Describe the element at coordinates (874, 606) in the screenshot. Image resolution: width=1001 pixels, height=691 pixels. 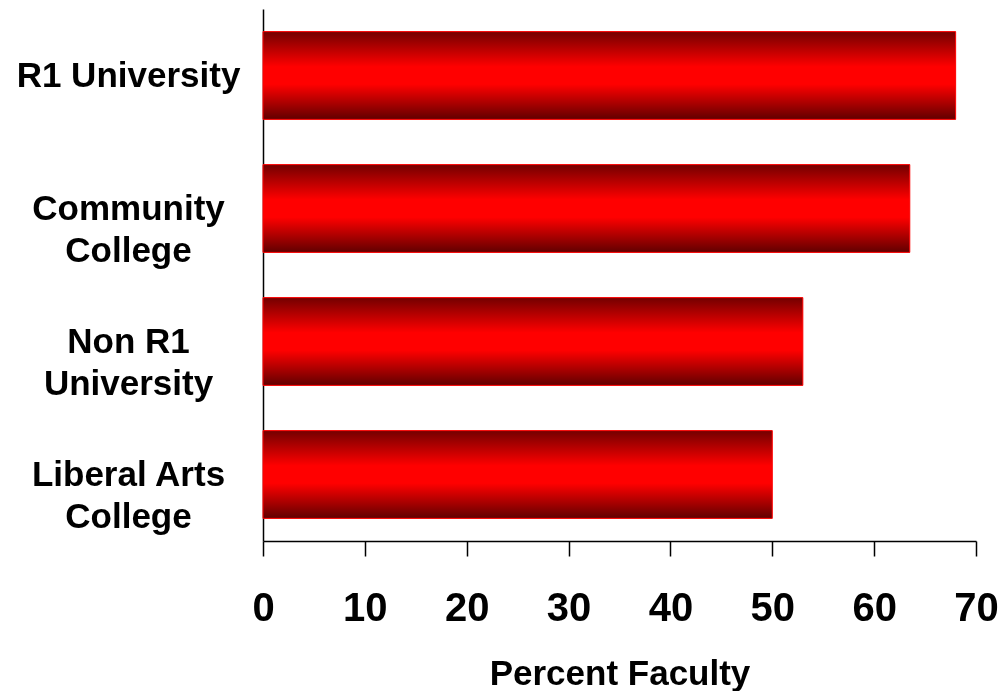
I see `x-tick-label: 60` at that location.